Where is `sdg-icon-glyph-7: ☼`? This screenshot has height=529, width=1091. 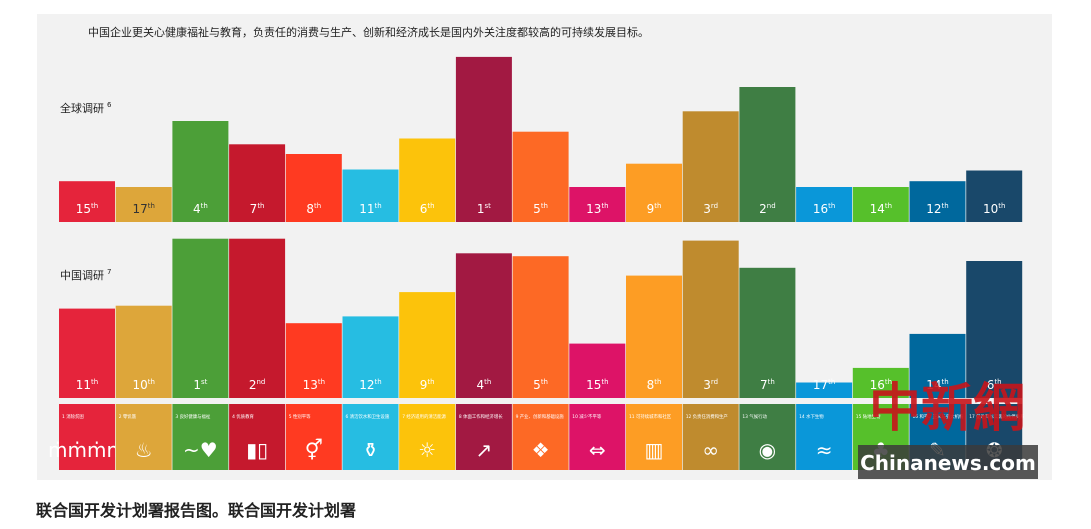
sdg-icon-glyph-7: ☼ is located at coordinates (427, 450).